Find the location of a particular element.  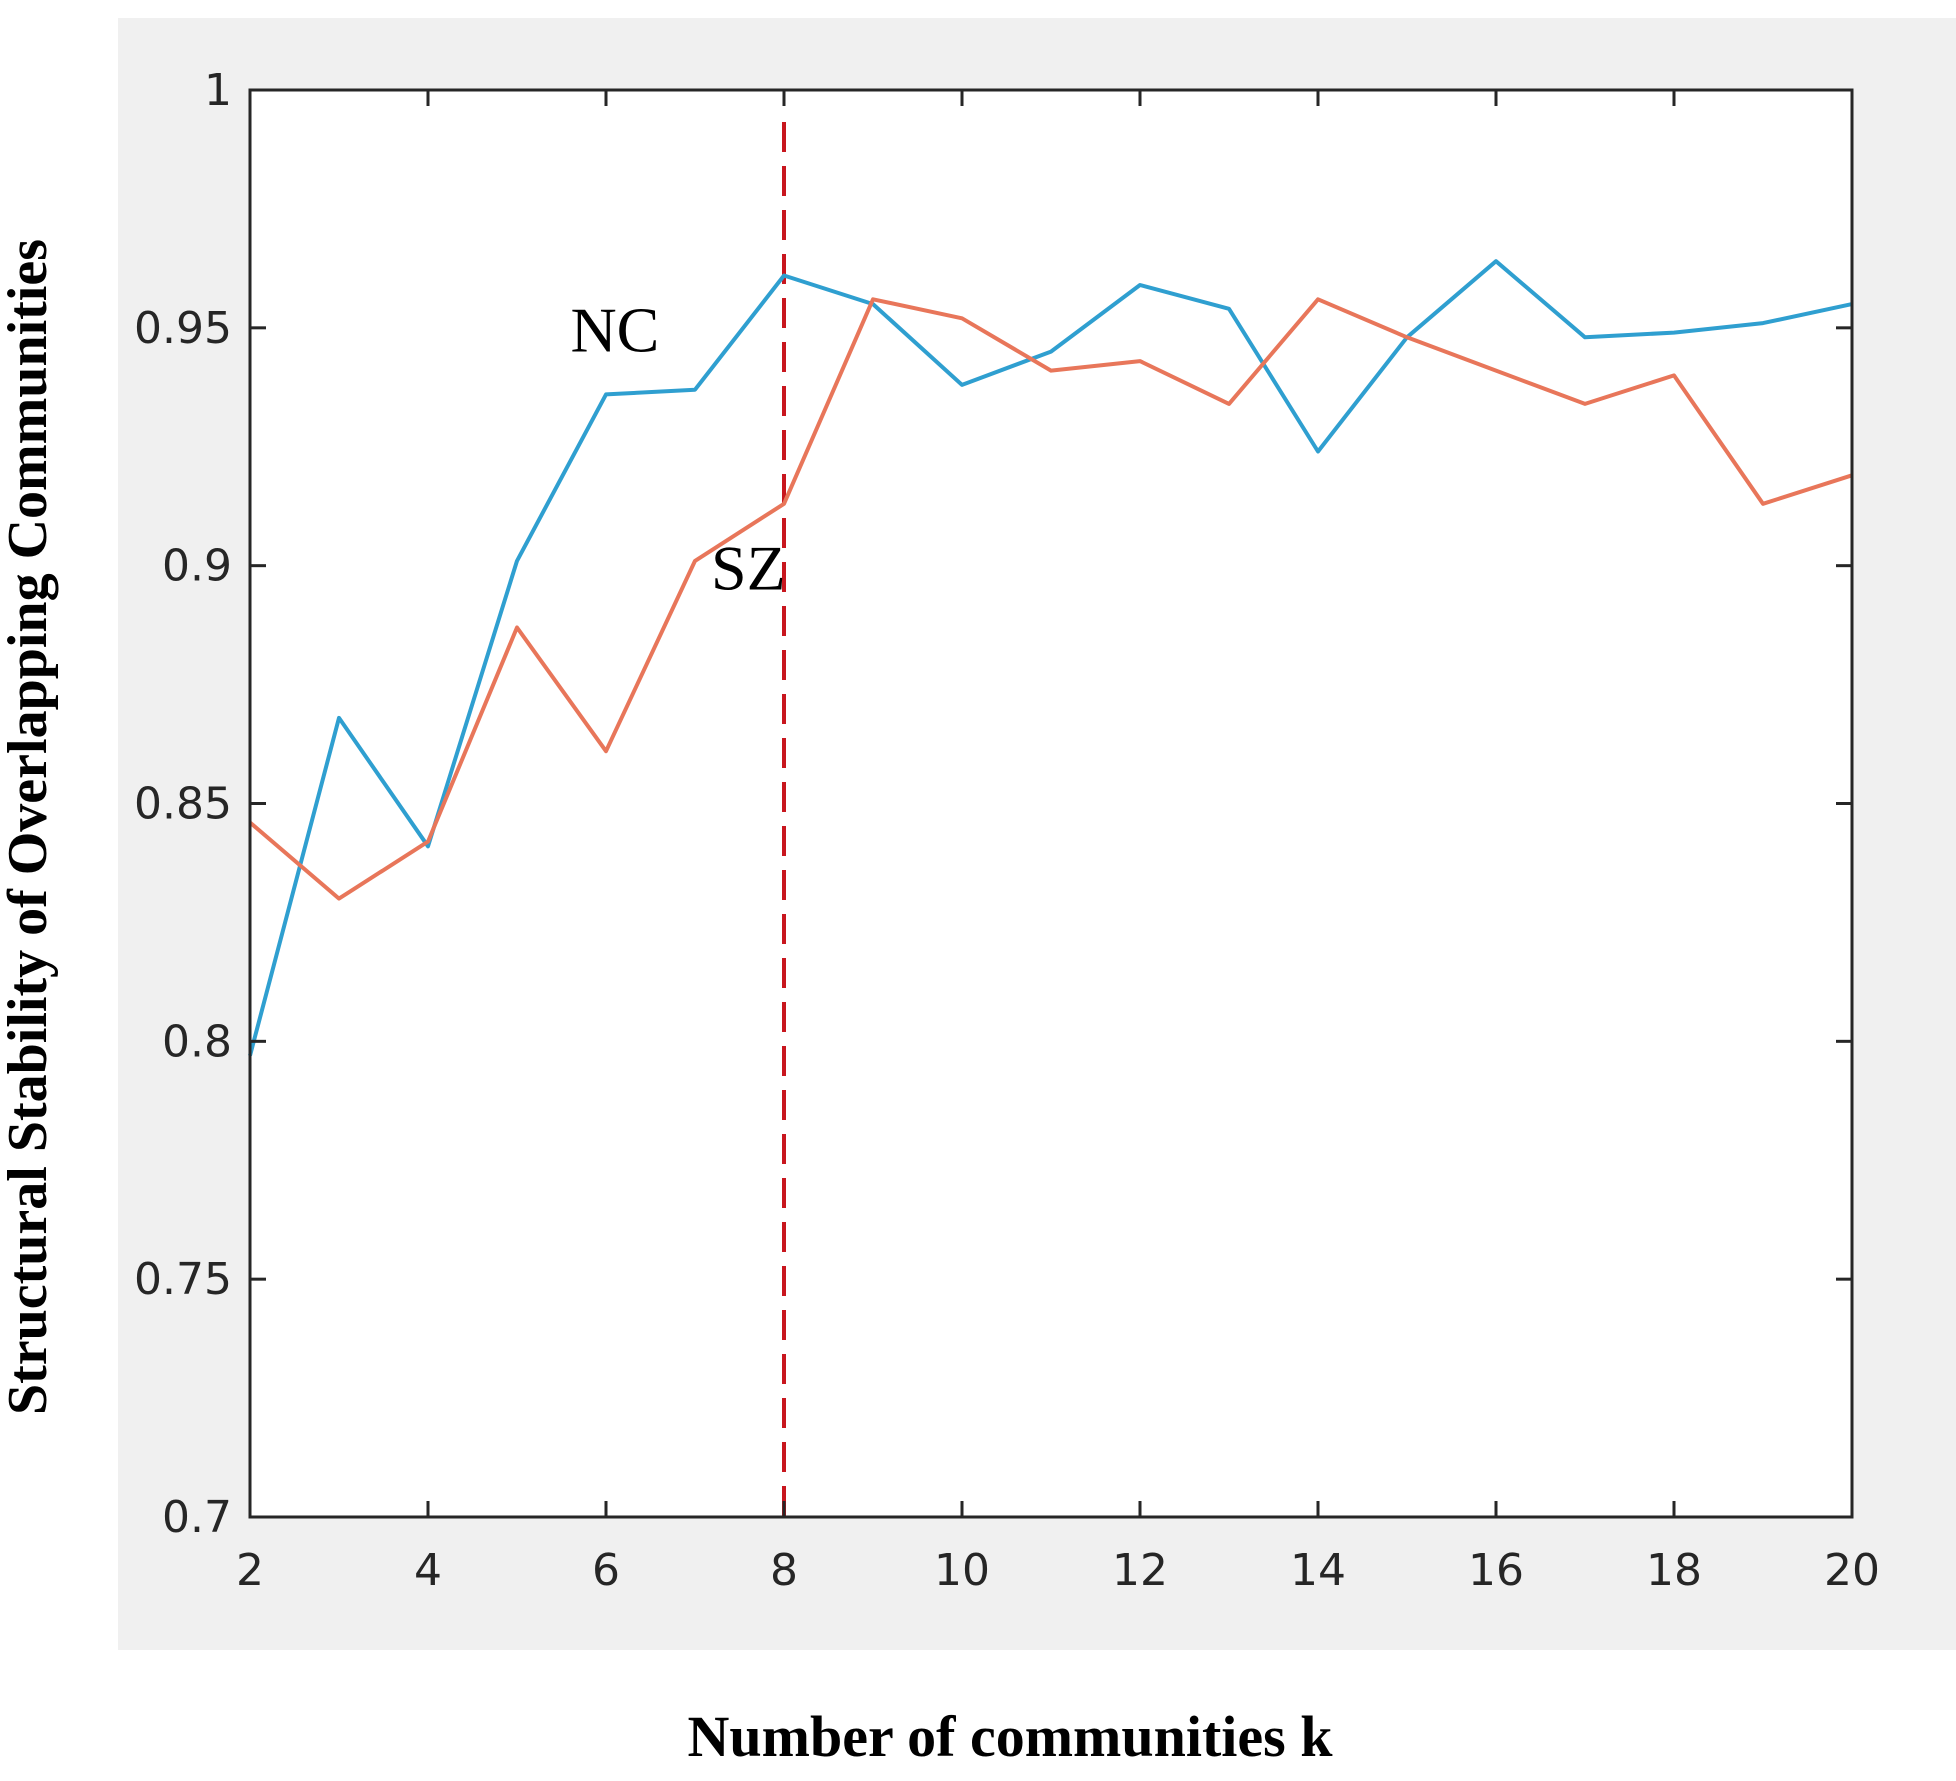

y-tick-label: 0.85 is located at coordinates (183, 804).